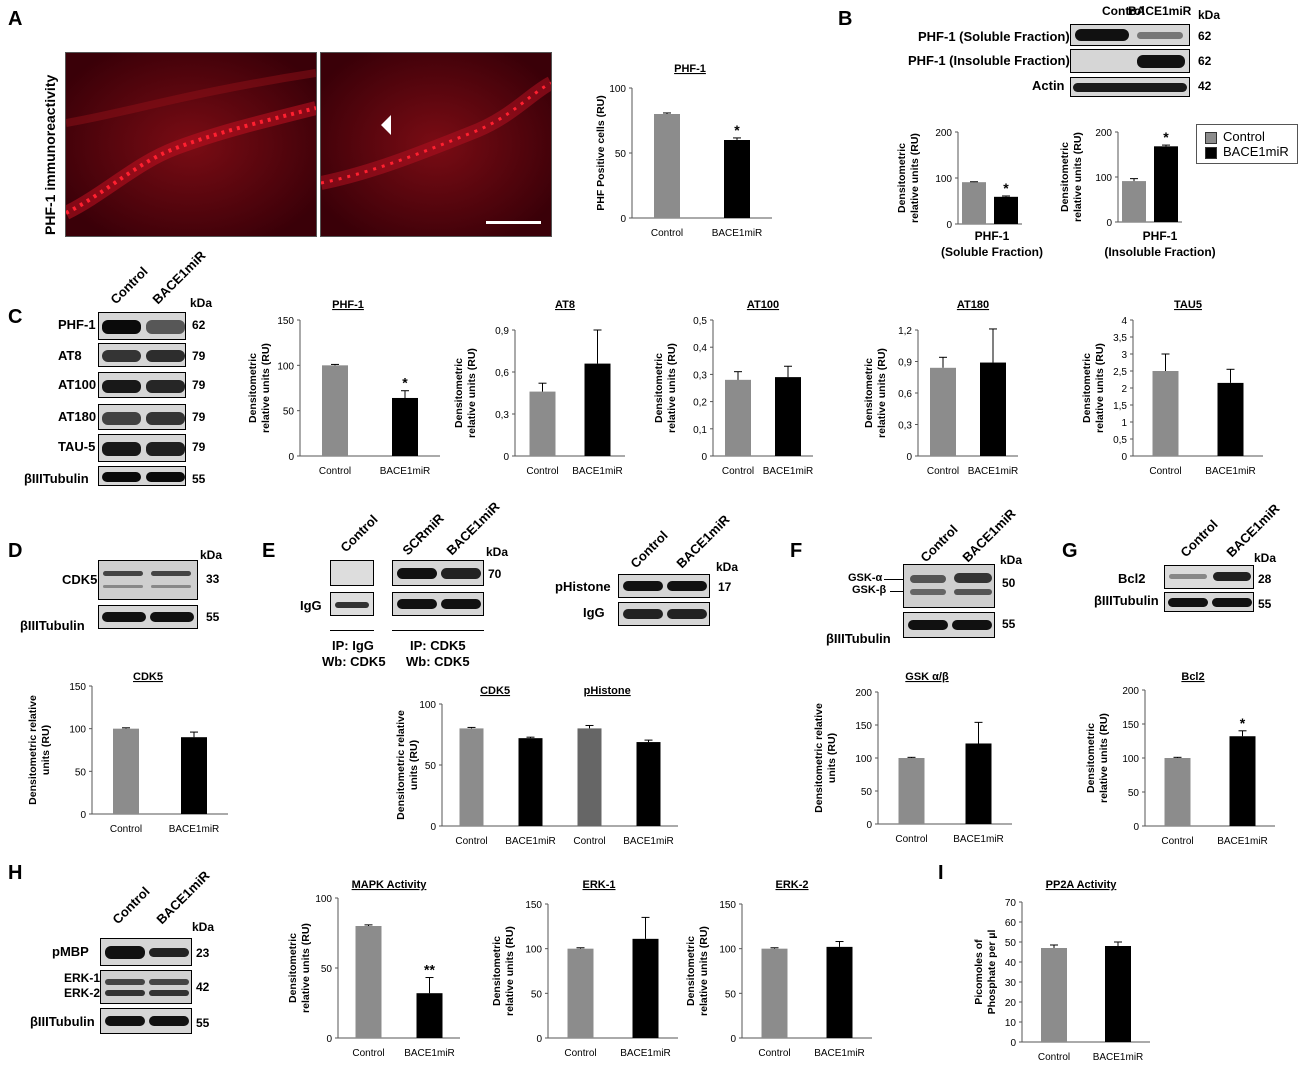  What do you see at coordinates (82, 993) in the screenshot?
I see `h-row-label-2: ERK-2` at bounding box center [82, 993].